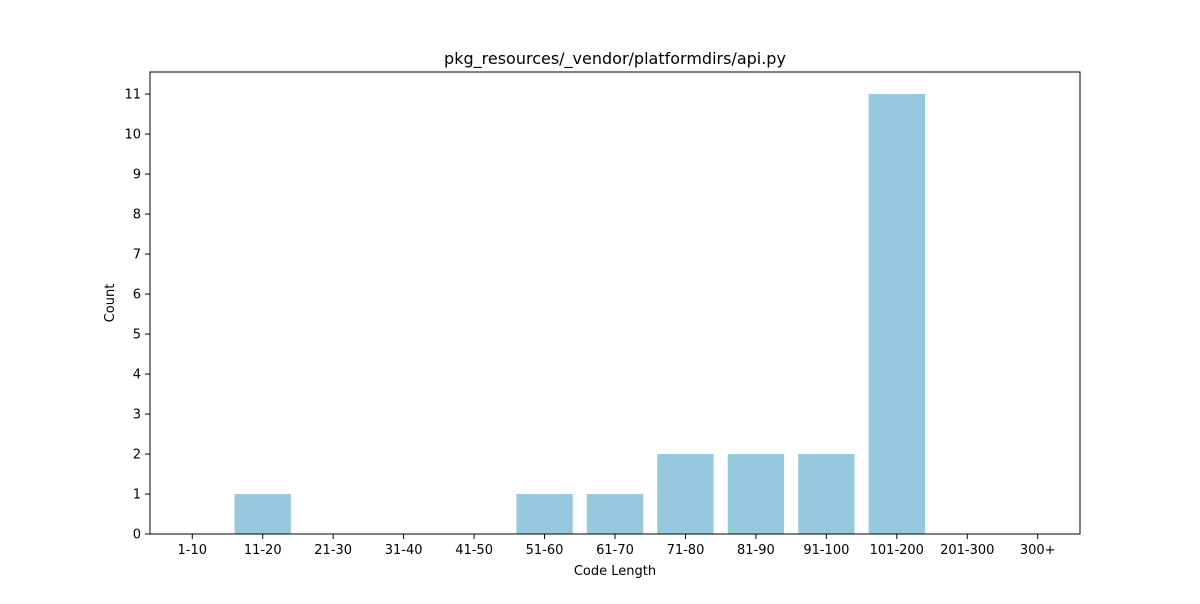 This screenshot has width=1200, height=604. What do you see at coordinates (137, 315) in the screenshot?
I see `y-axis: 0 1 2 3 4 5 6 7 8 9 10 11` at bounding box center [137, 315].